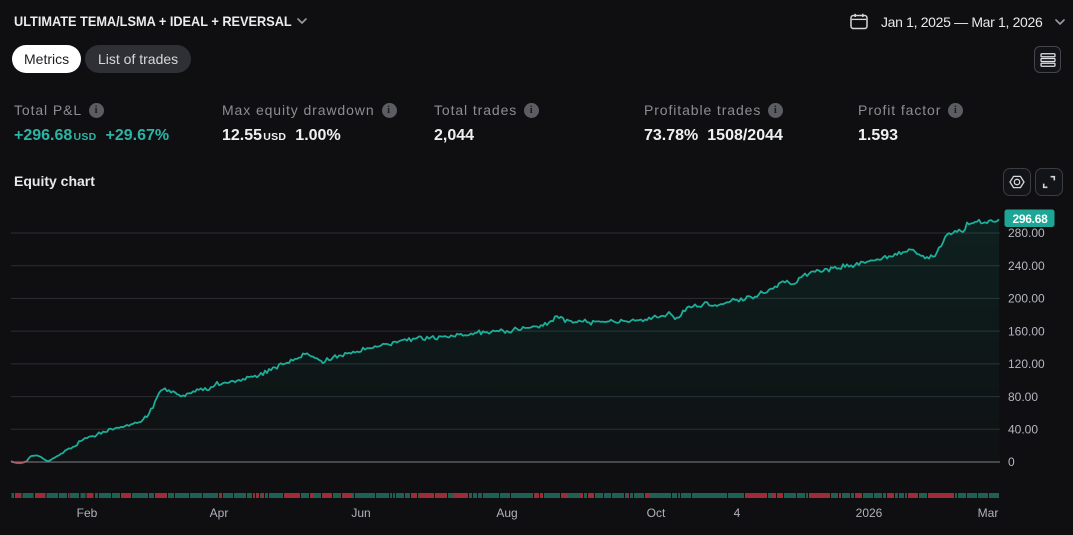  Describe the element at coordinates (219, 513) in the screenshot. I see `svg-text: Apr` at that location.